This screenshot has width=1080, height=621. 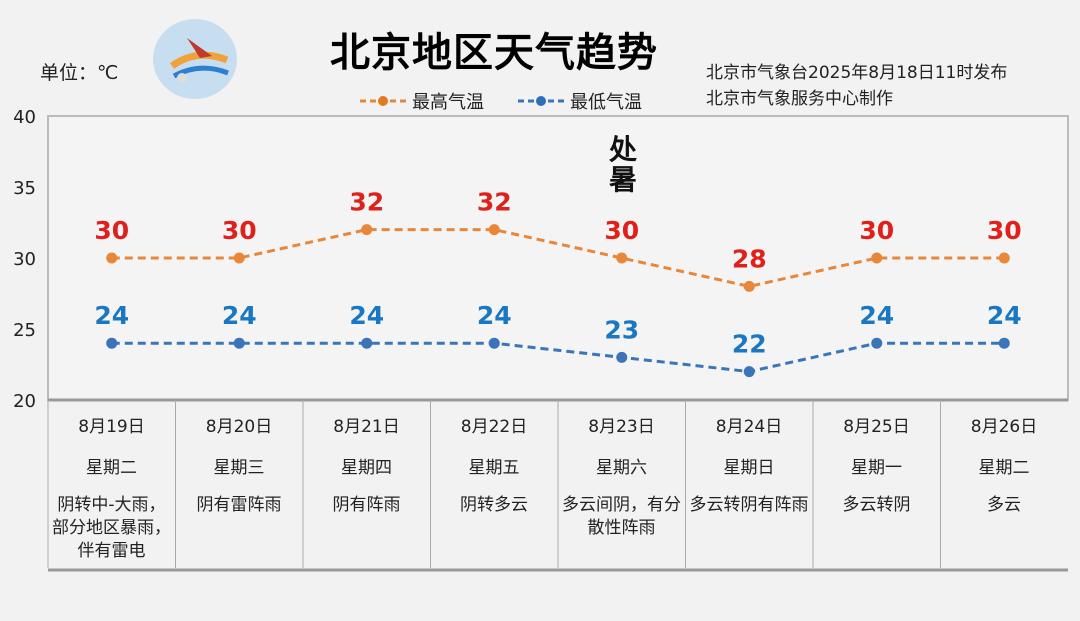 I want to click on day-column: 8月22日星期五阴转多云, so click(x=494, y=484).